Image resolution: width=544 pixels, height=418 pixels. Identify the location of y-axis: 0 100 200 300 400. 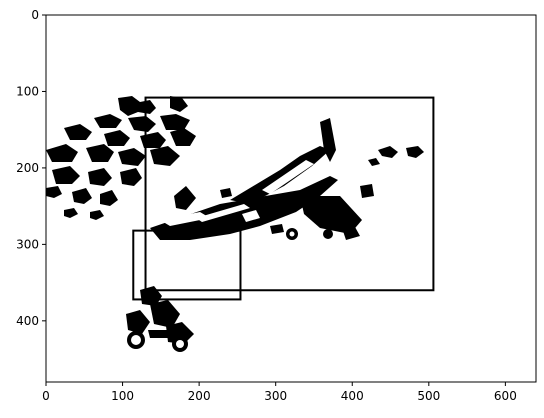
(31, 168).